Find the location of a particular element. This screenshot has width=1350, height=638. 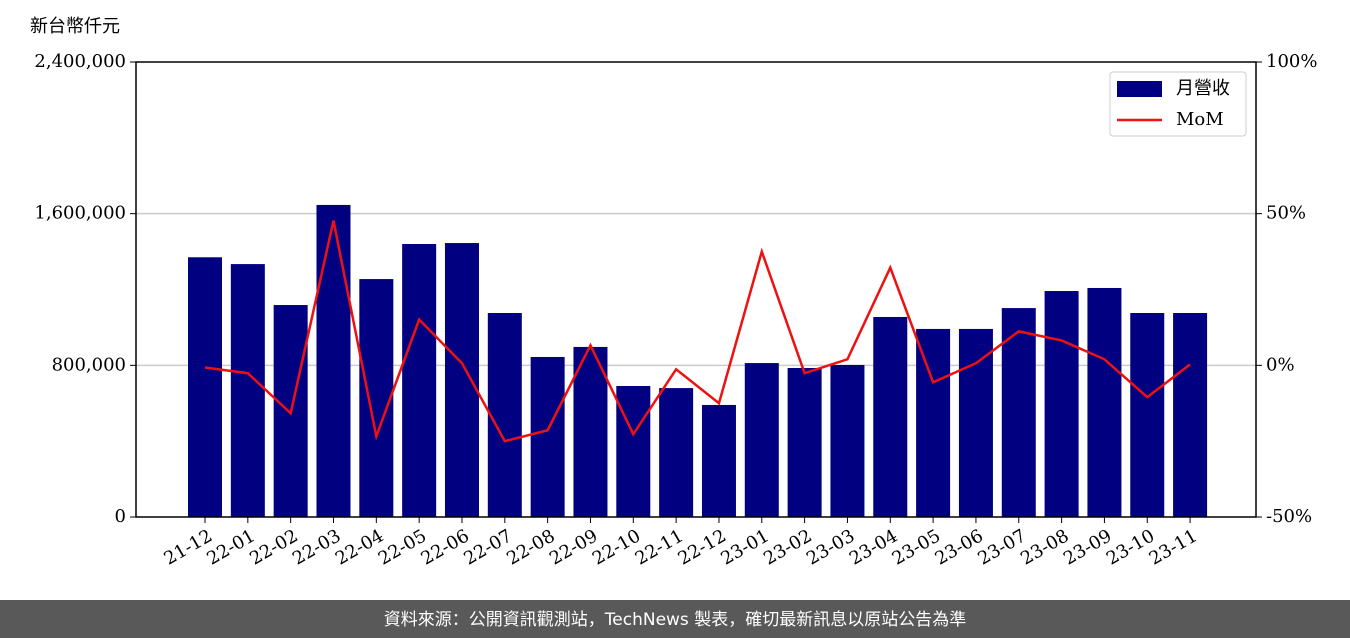

x-tick-label: 23-09 is located at coordinates (1087, 547).